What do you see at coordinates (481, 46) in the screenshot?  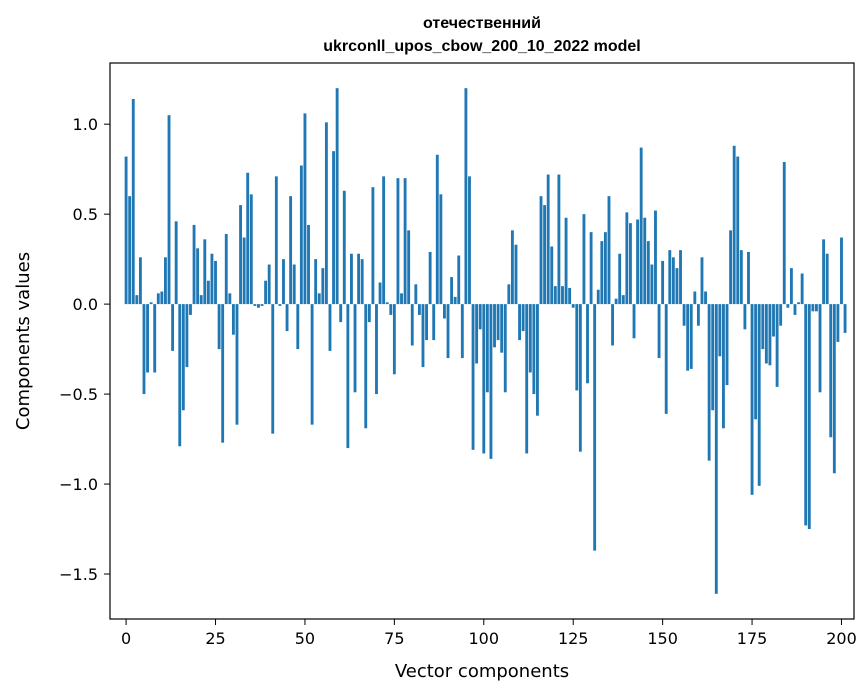 I see `chart-title-line2: ukrconll_upos_cbow_200_10_2022 model` at bounding box center [481, 46].